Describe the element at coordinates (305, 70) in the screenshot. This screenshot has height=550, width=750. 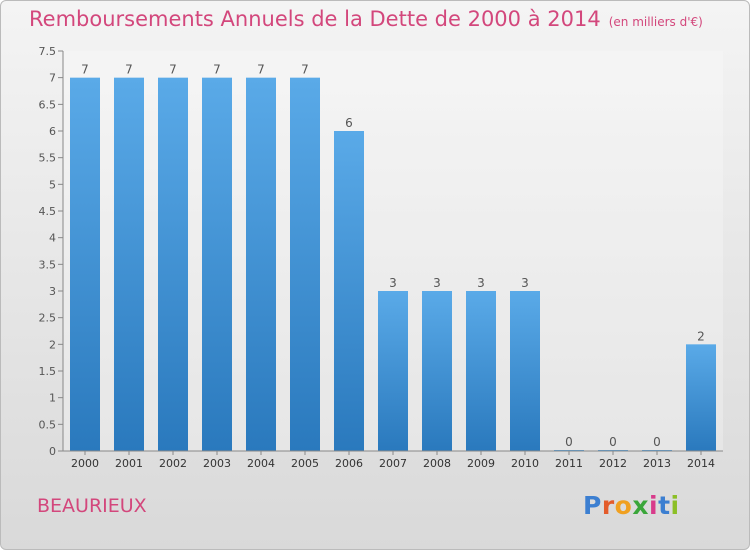
I see `data-label-2005: 7` at that location.